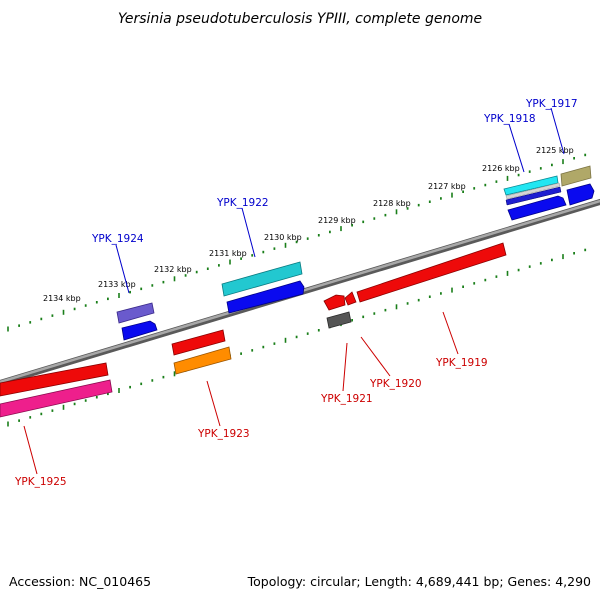 Image resolution: width=600 pixels, height=600 pixels. What do you see at coordinates (392, 203) in the screenshot?
I see `tick-label-2128: 2128 kbp` at bounding box center [392, 203].